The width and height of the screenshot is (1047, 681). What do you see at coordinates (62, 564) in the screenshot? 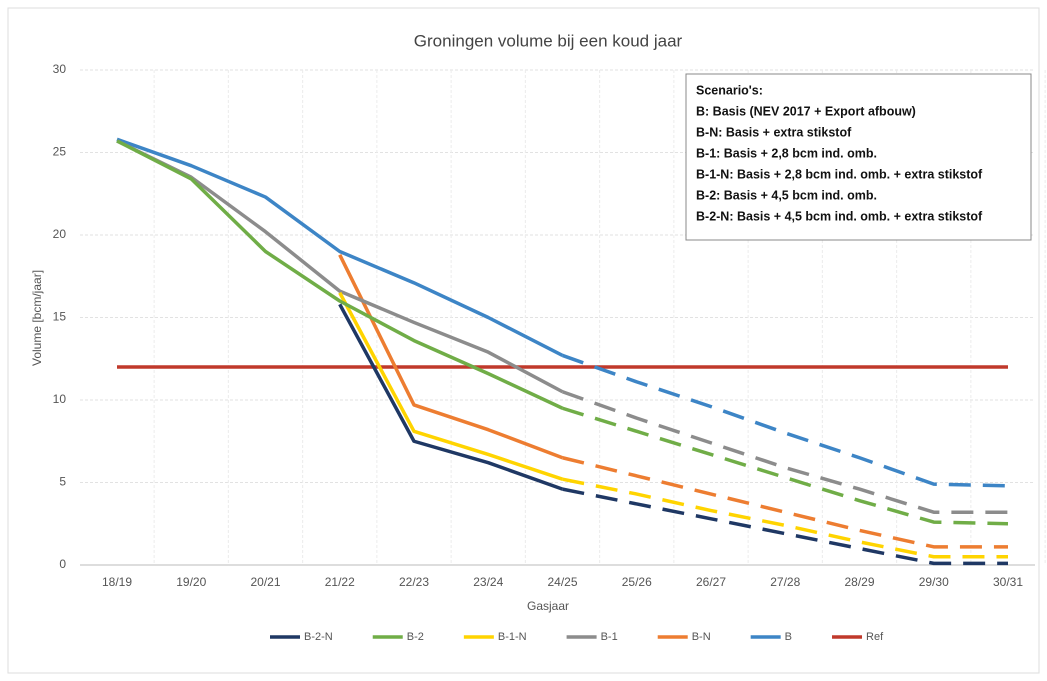
I see `y-tick-label: 0` at bounding box center [62, 564].